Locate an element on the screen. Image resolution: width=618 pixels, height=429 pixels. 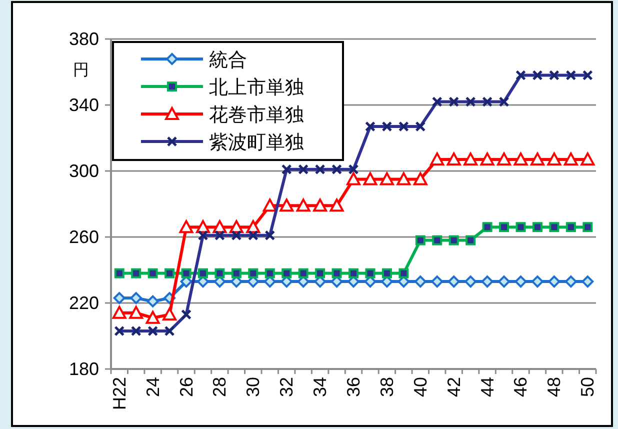
y-tick-label: 180 is located at coordinates (83, 369).